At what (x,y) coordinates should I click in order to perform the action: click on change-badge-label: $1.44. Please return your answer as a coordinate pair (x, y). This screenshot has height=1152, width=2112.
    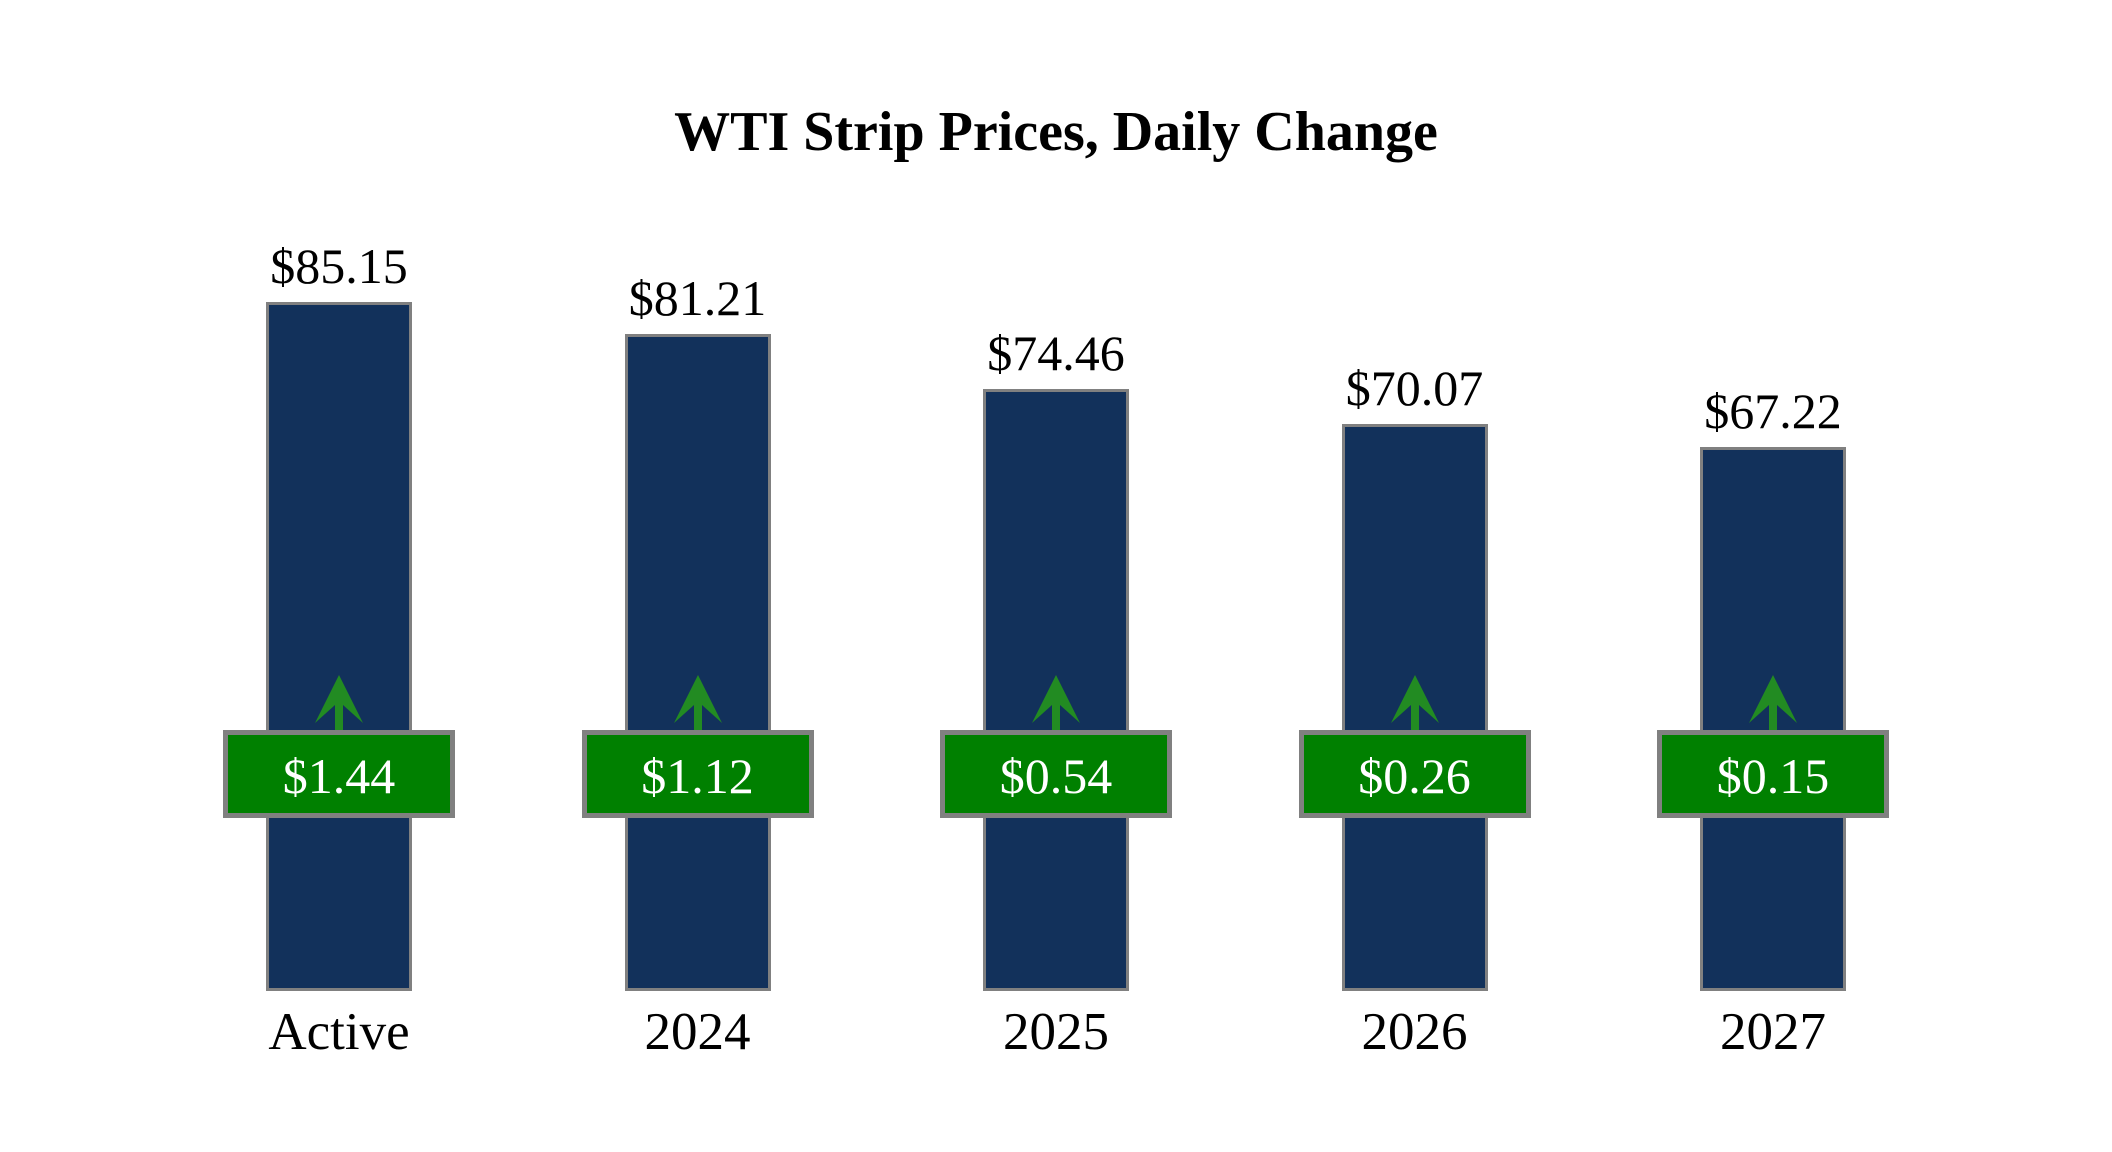
    Looking at the image, I should click on (339, 776).